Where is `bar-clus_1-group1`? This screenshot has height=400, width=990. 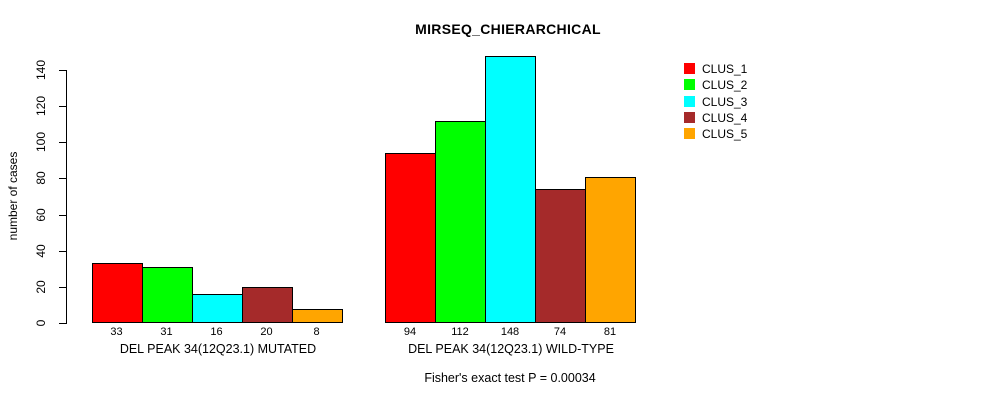
bar-clus_1-group1 is located at coordinates (410, 238).